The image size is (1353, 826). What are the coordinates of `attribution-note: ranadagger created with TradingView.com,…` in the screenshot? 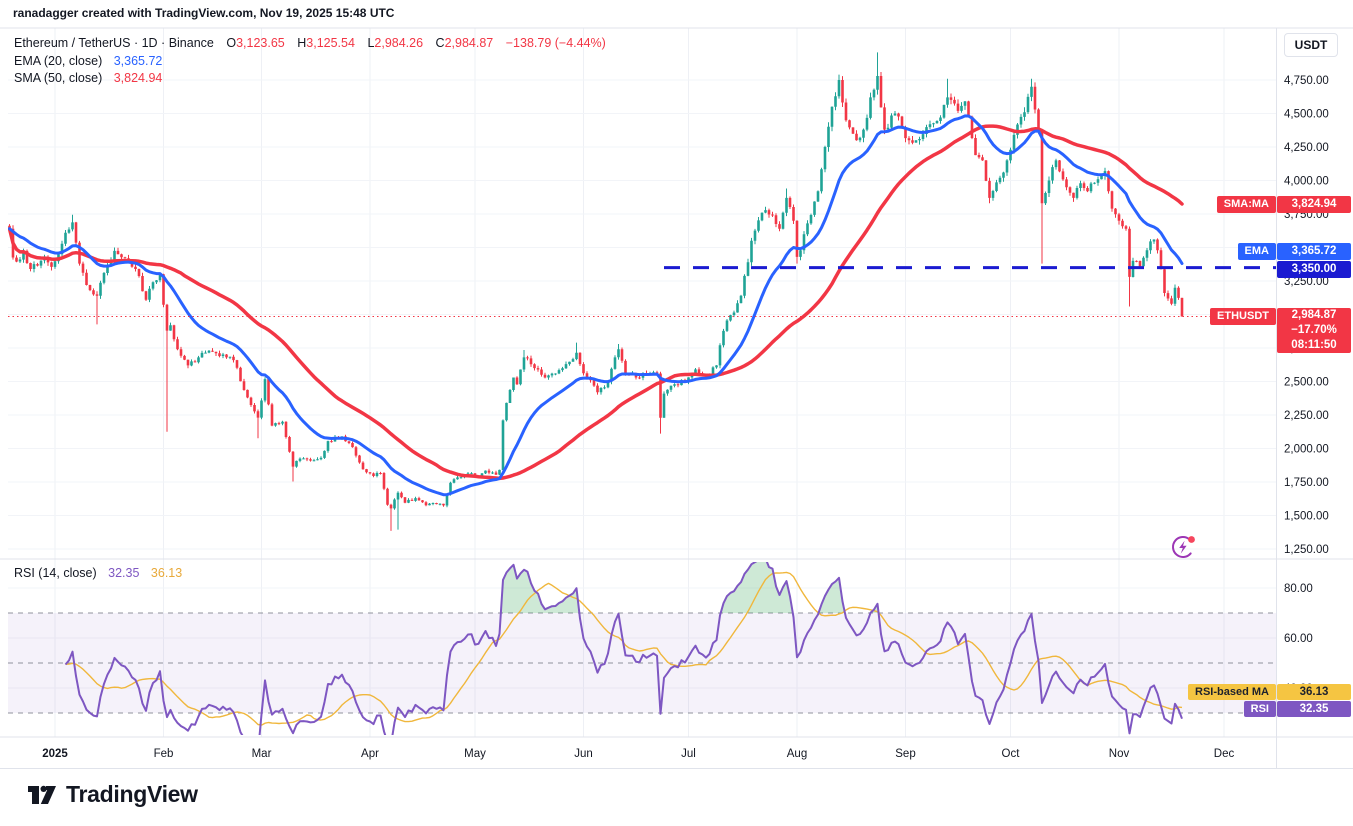 It's located at (204, 13).